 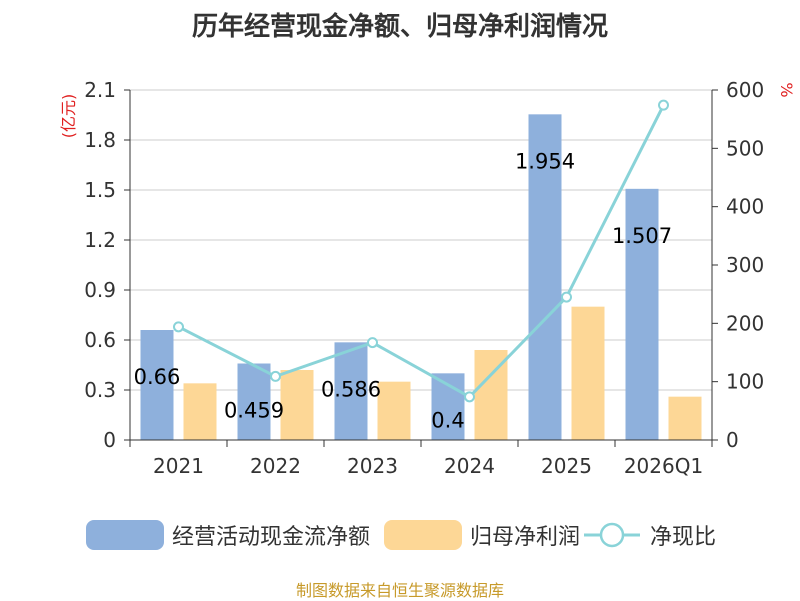 I want to click on x-tick-label: 2021, so click(x=178, y=466).